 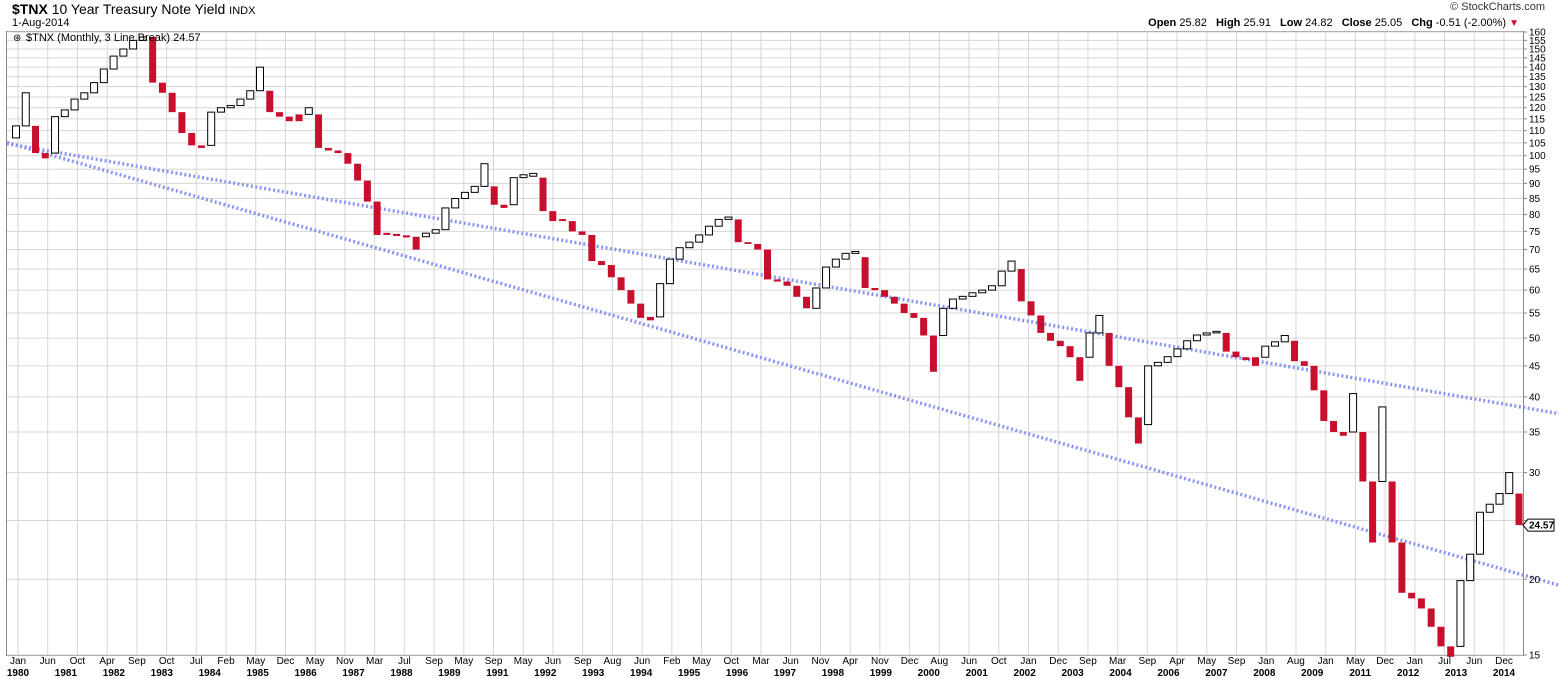 What do you see at coordinates (929, 673) in the screenshot?
I see `x-year-label: 2000` at bounding box center [929, 673].